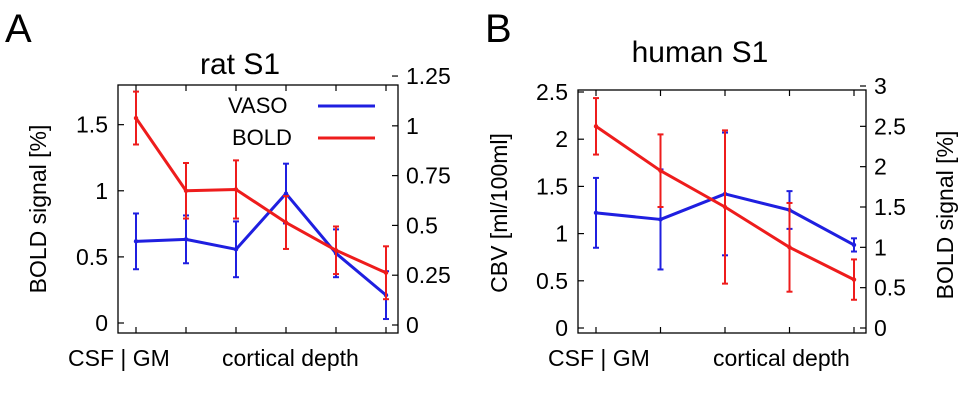  I want to click on y-right-tick-label-5: 2.5, so click(890, 126).